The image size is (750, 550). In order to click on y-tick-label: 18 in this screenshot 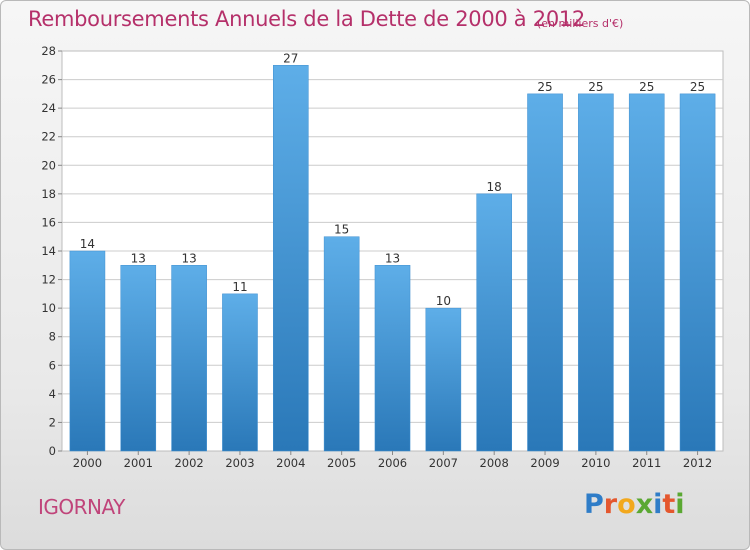, I will do `click(48, 194)`.